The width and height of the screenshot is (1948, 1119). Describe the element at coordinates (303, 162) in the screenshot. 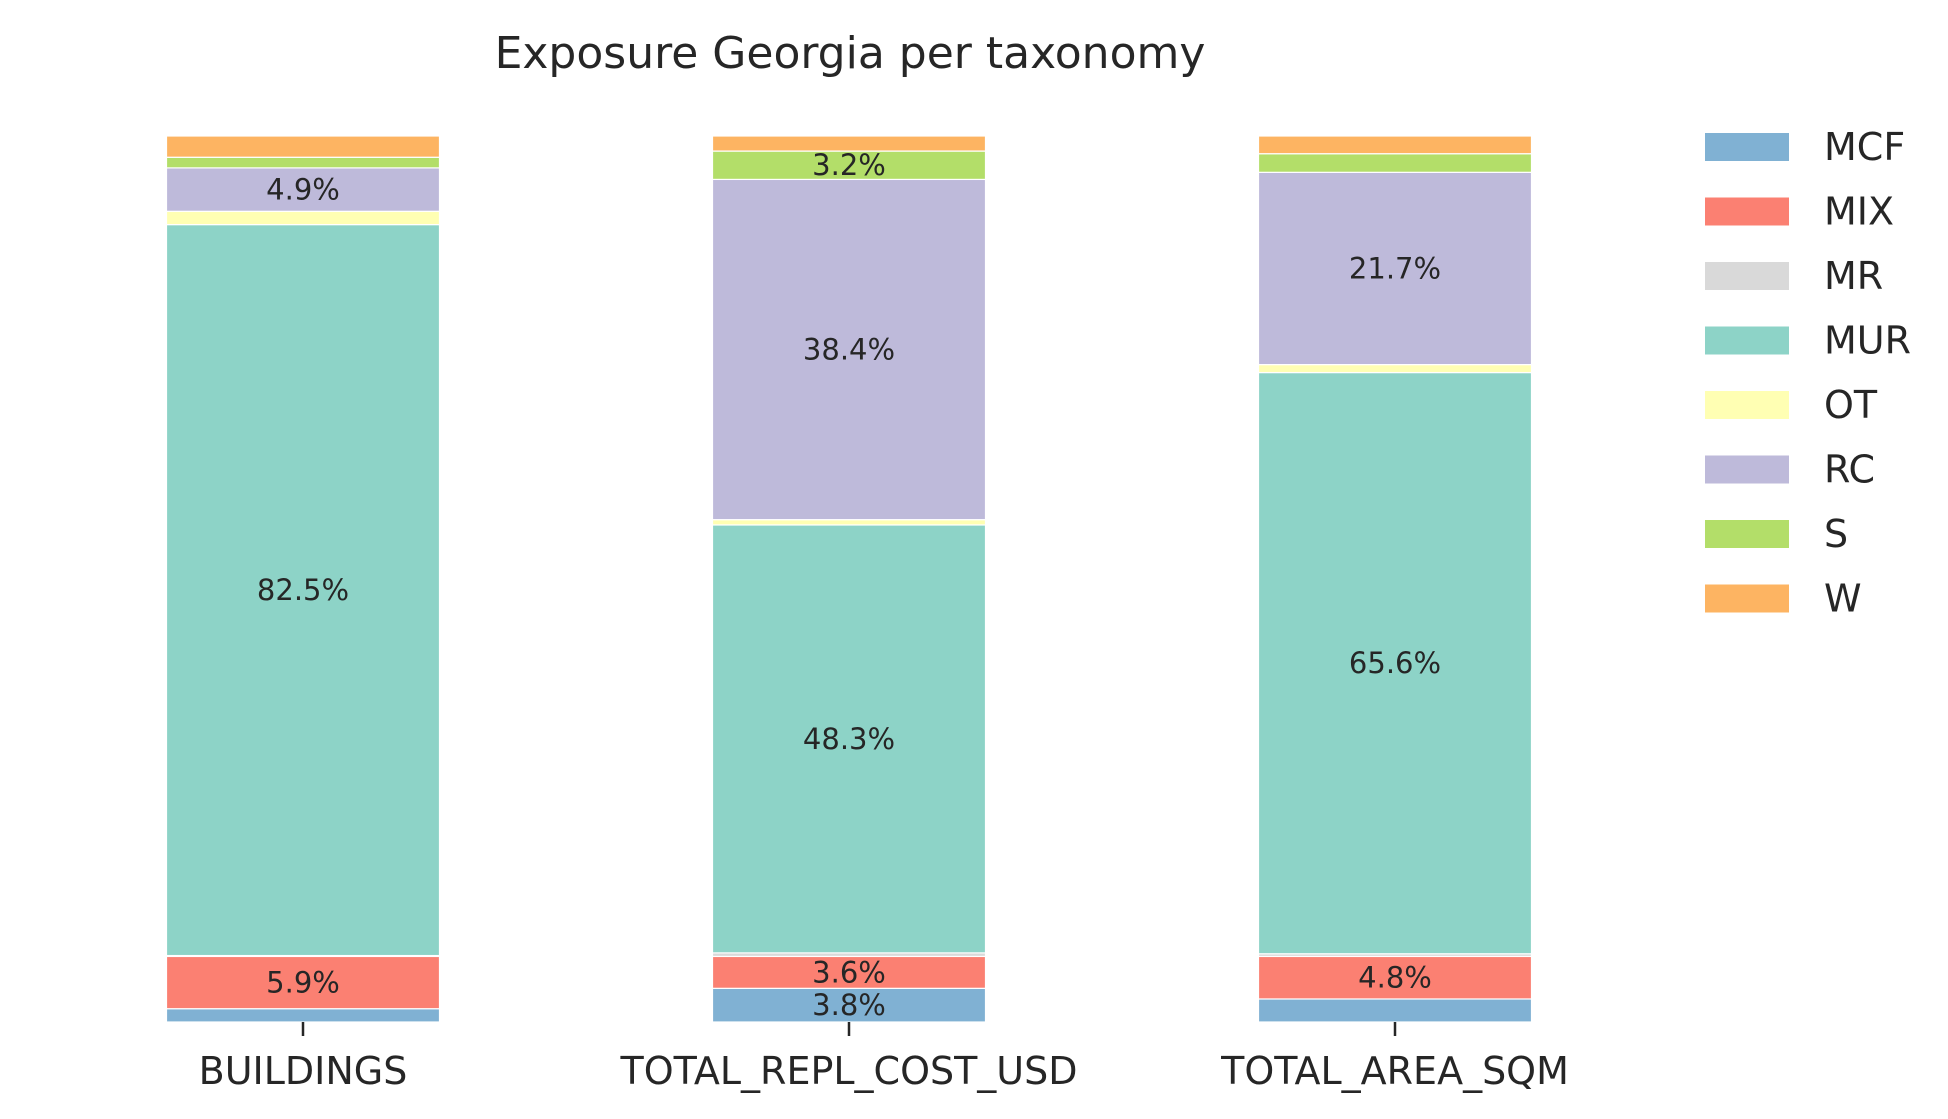

I see `bar-segment-buildings-s` at that location.